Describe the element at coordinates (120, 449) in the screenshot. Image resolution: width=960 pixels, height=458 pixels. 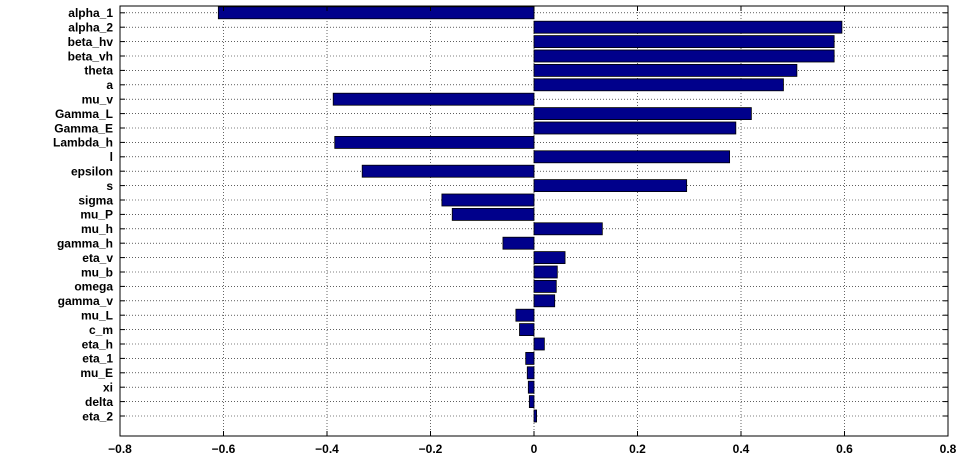
I see `x-tick-label: −0.8` at that location.